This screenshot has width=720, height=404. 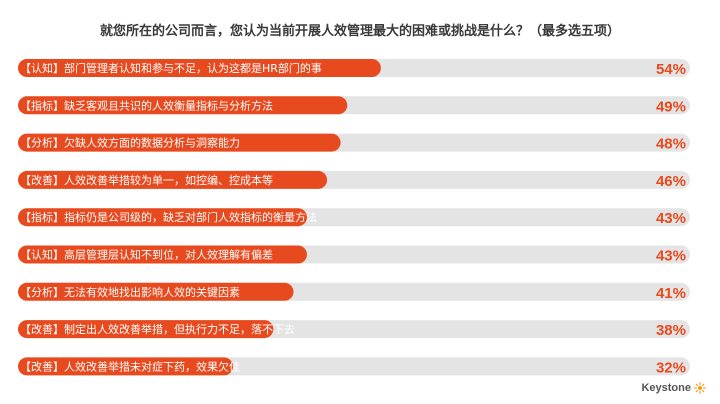 I want to click on bar-row: 【改善】制定出人效改善举措，但执行力不足，落不下去 38%, so click(x=354, y=329).